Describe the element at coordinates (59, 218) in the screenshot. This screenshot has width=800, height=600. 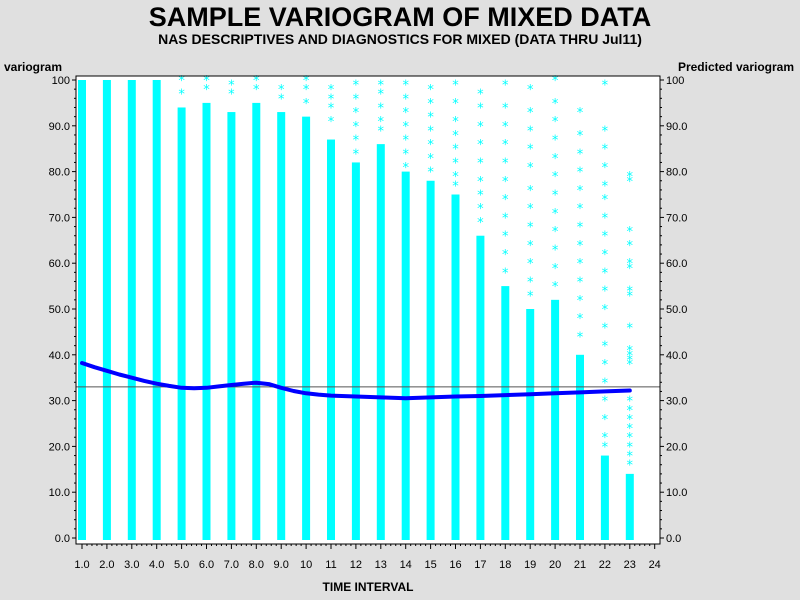
I see `y-tick-label-left: 70.0` at that location.